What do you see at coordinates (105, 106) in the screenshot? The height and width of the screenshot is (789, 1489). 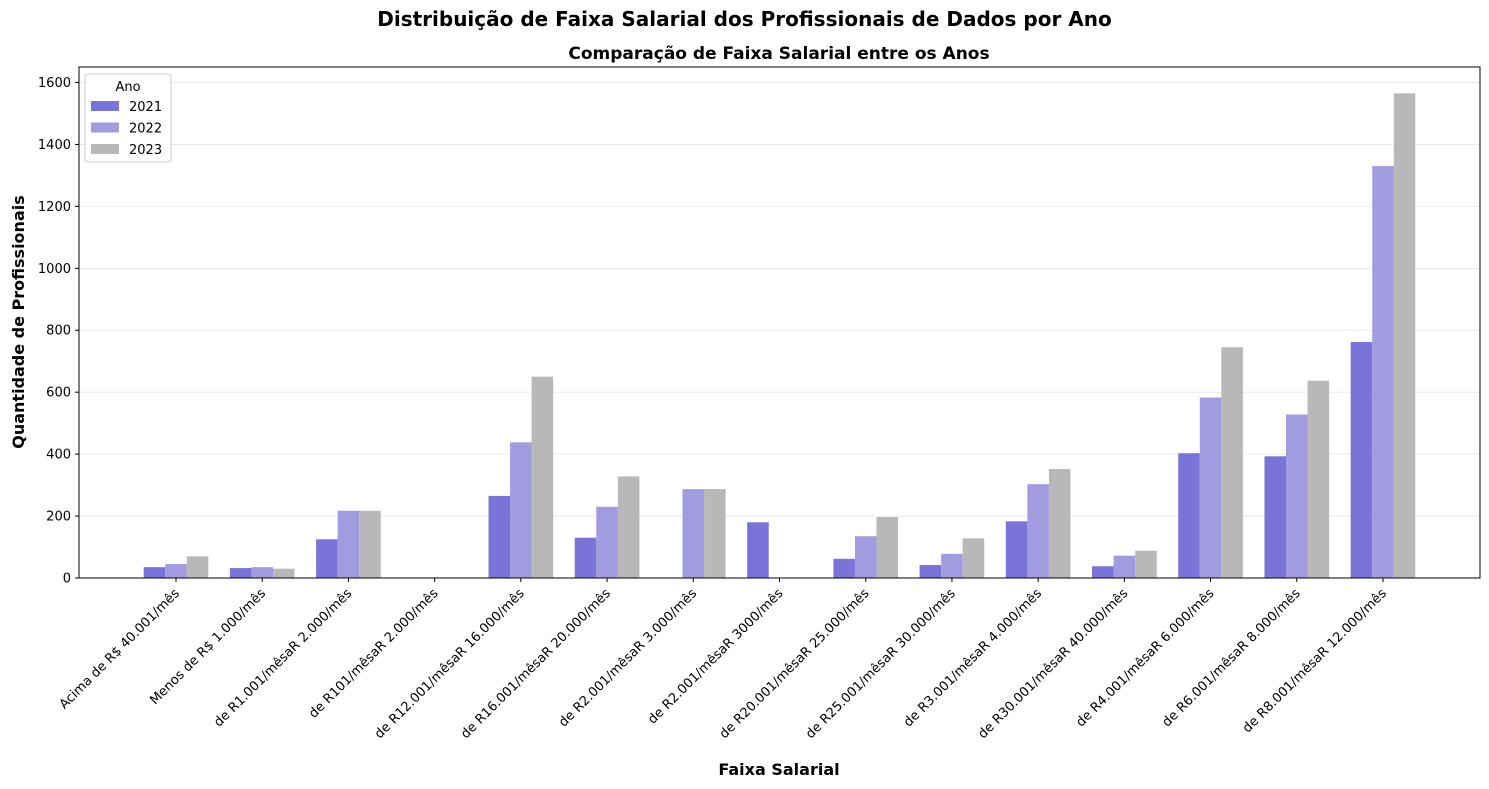 I see `legend-swatch-2021` at bounding box center [105, 106].